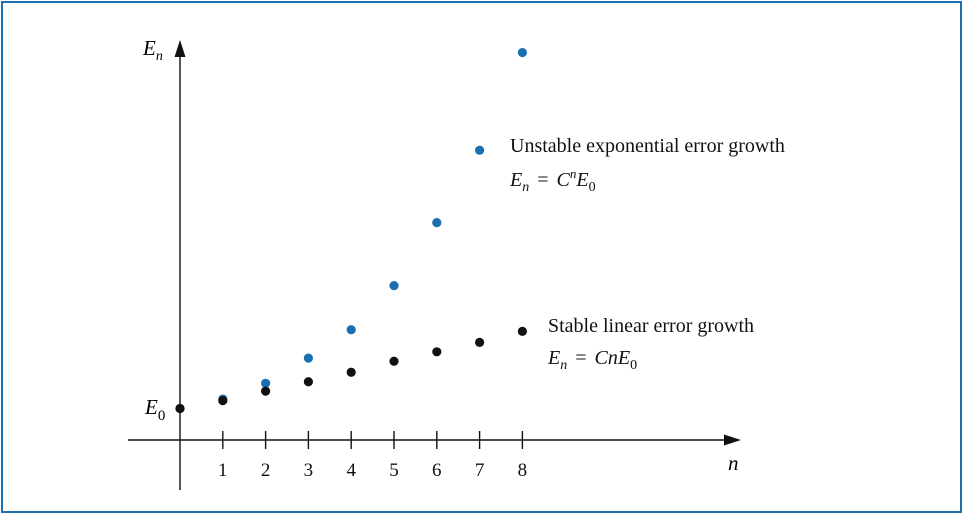 This screenshot has height=518, width=967. Describe the element at coordinates (733, 463) in the screenshot. I see `x-axis-label: n` at that location.